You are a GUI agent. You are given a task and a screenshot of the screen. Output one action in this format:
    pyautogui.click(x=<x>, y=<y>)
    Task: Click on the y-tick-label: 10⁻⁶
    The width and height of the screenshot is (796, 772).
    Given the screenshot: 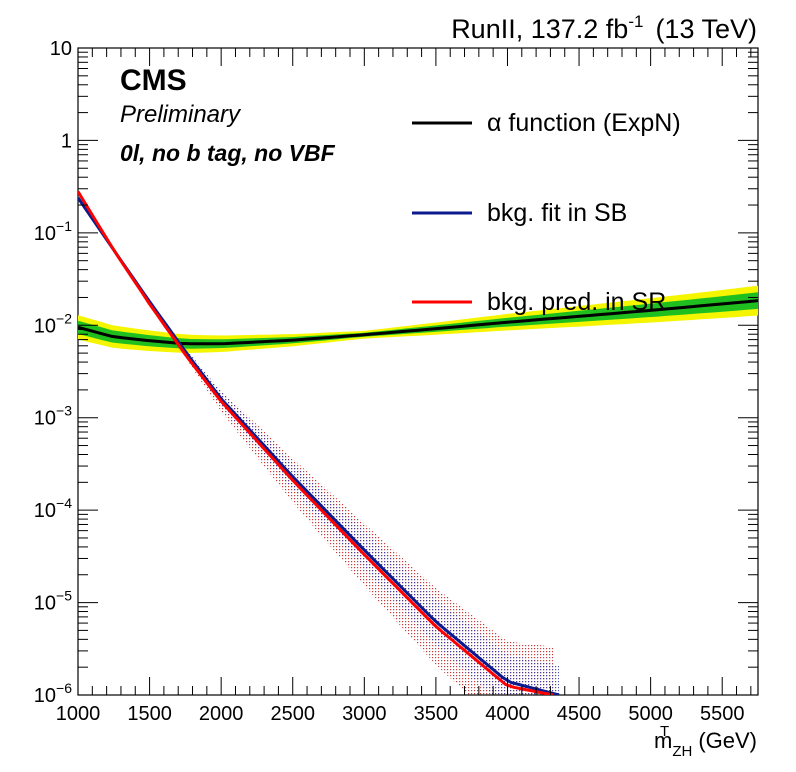 What is the action you would take?
    pyautogui.click(x=53, y=693)
    